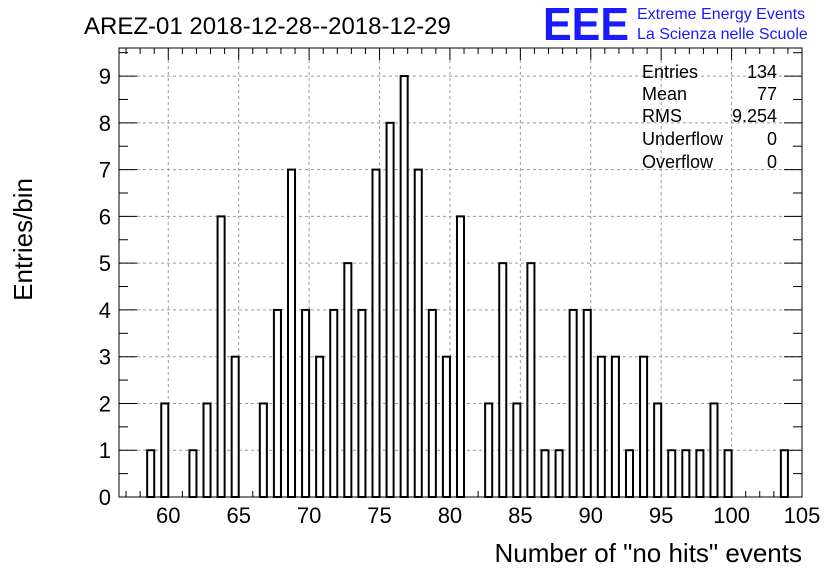 This screenshot has width=836, height=572. I want to click on logo-line-1: Extreme Energy Events, so click(721, 14).